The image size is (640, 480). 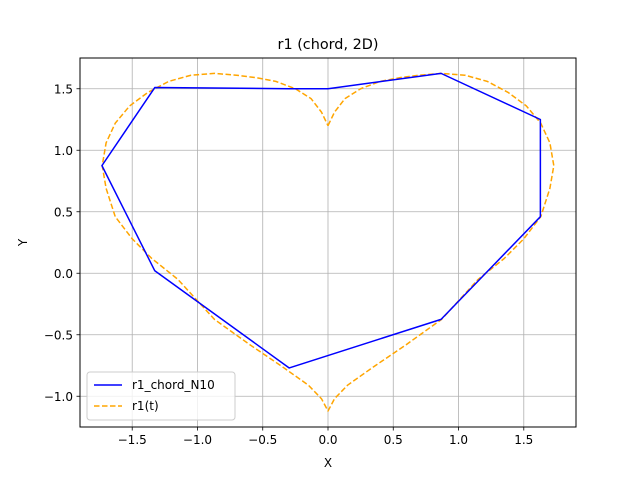 What do you see at coordinates (58, 397) in the screenshot?
I see `y-tick-label: −1.0` at bounding box center [58, 397].